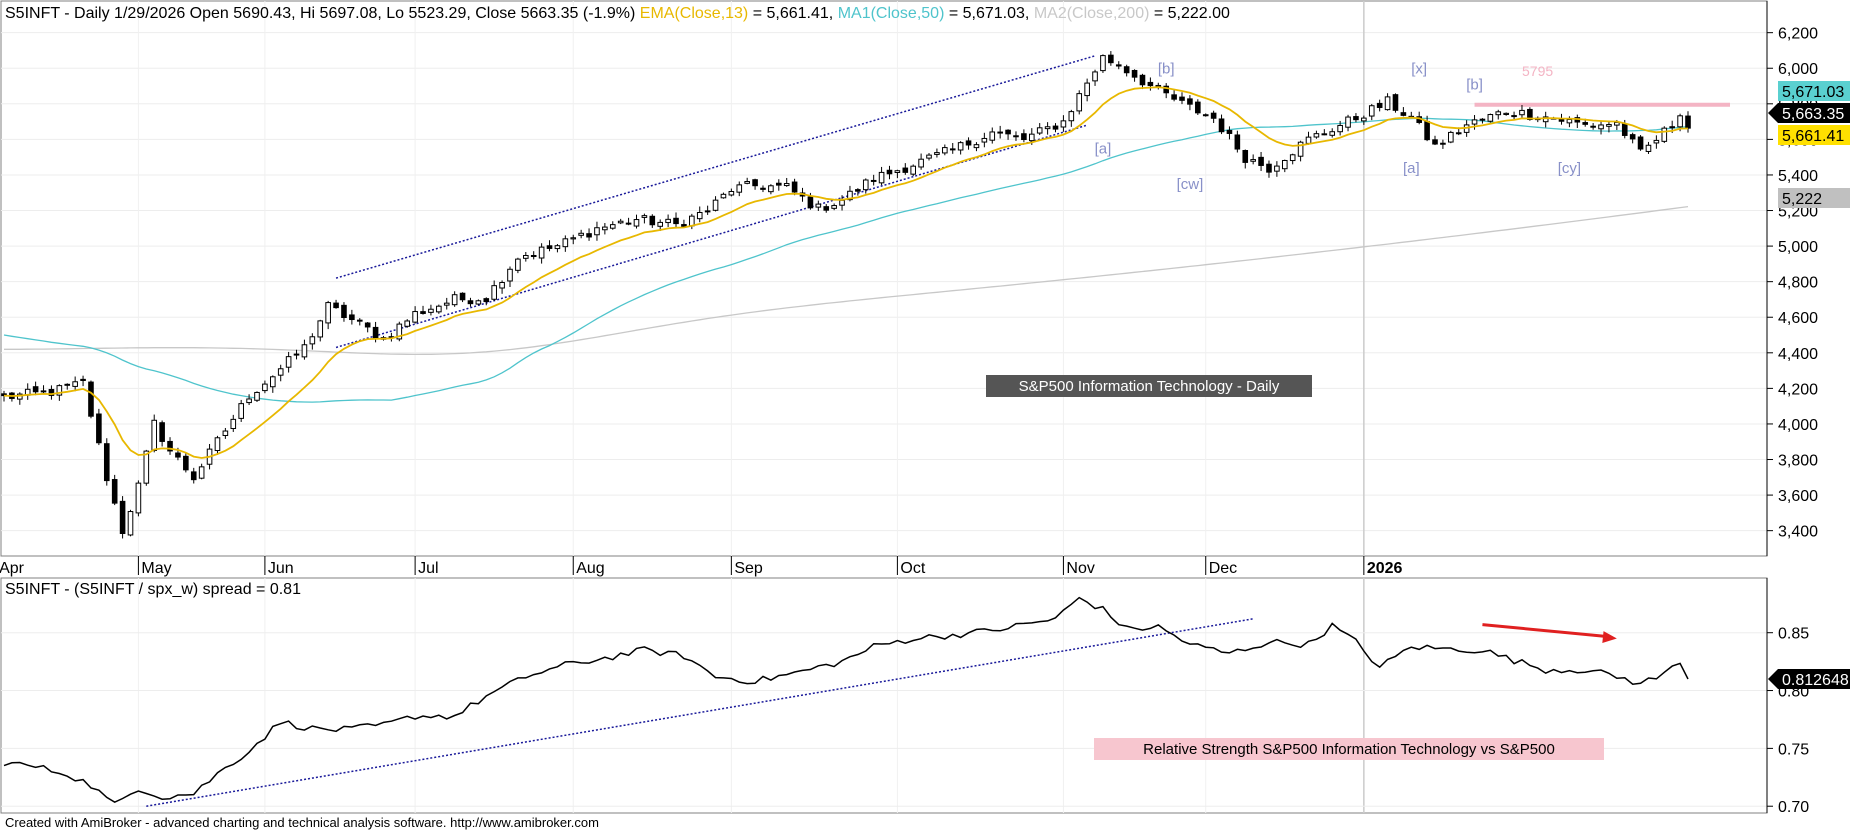 The image size is (1850, 831). What do you see at coordinates (281, 568) in the screenshot?
I see `month-label: Jun` at bounding box center [281, 568].